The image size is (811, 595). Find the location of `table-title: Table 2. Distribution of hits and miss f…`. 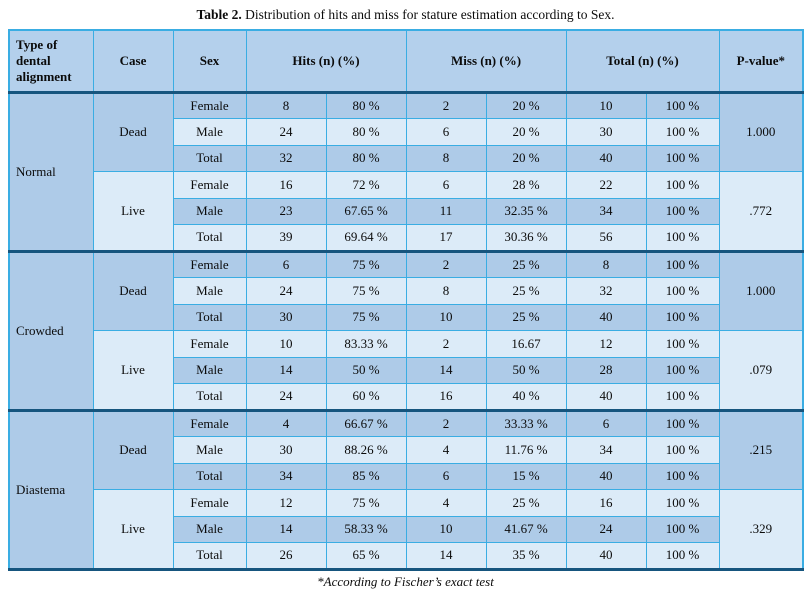

table-title: Table 2. Distribution of hits and miss f… is located at coordinates (405, 14).